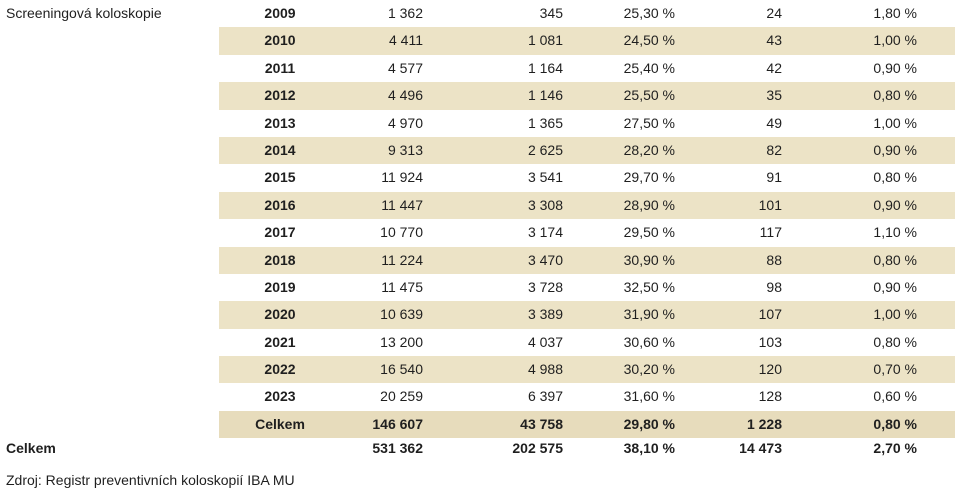 The height and width of the screenshot is (497, 955). What do you see at coordinates (280, 13) in the screenshot?
I see `year-cell: 2009` at bounding box center [280, 13].